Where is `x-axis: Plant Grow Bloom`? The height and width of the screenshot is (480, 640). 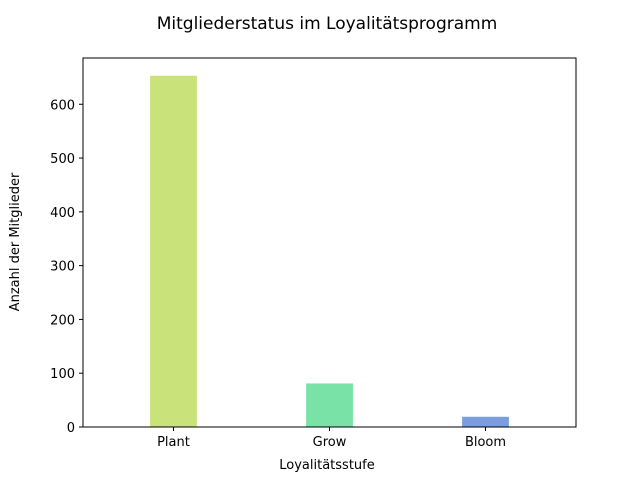 x-axis: Plant Grow Bloom is located at coordinates (331, 438).